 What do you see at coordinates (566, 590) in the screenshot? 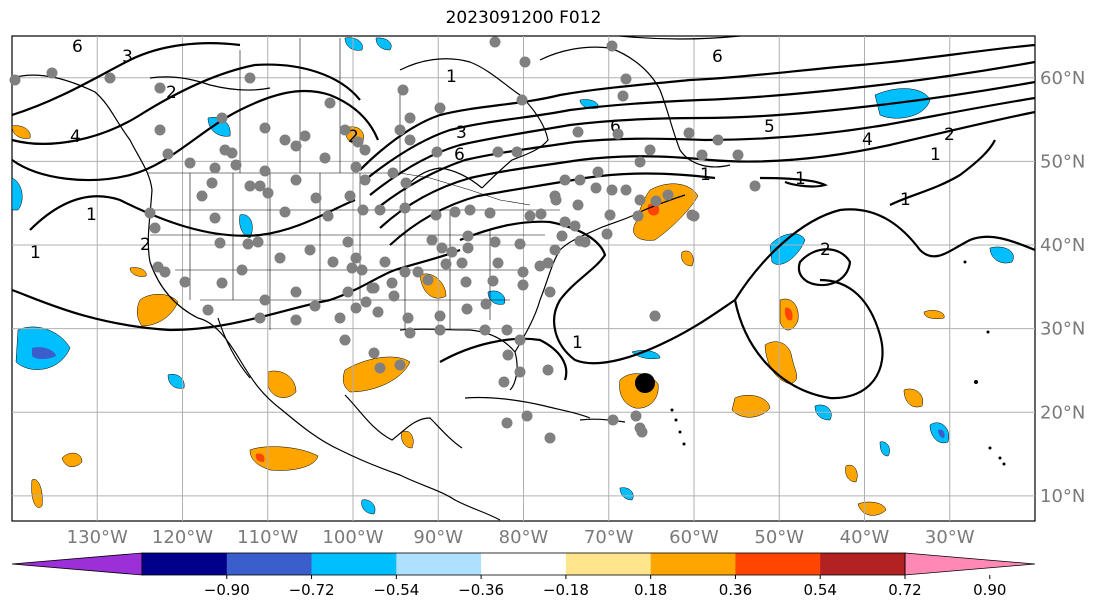
I see `colorbar-tick-label: −0.18` at bounding box center [566, 590].